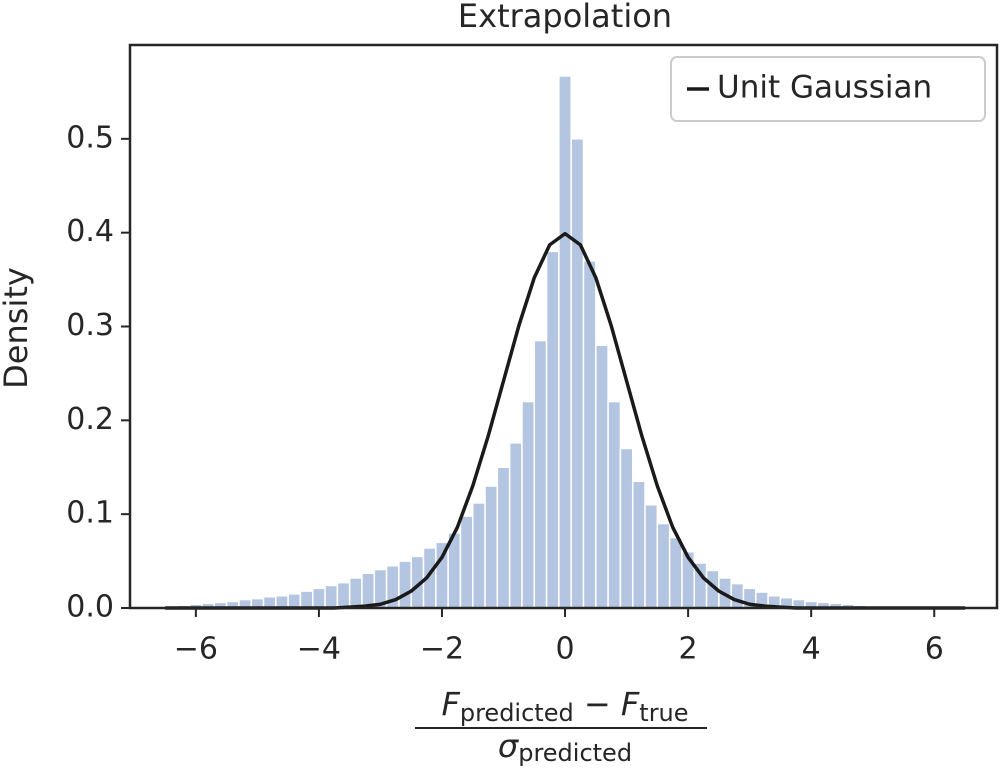  Describe the element at coordinates (688, 649) in the screenshot. I see `x-tick-label: 2` at that location.